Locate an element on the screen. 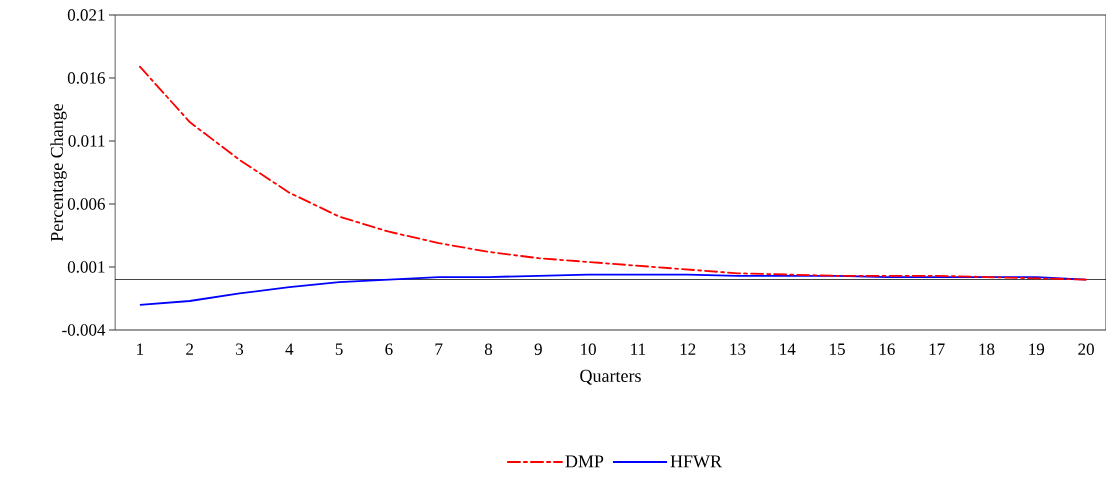  x-tick-label: 4 is located at coordinates (289, 349).